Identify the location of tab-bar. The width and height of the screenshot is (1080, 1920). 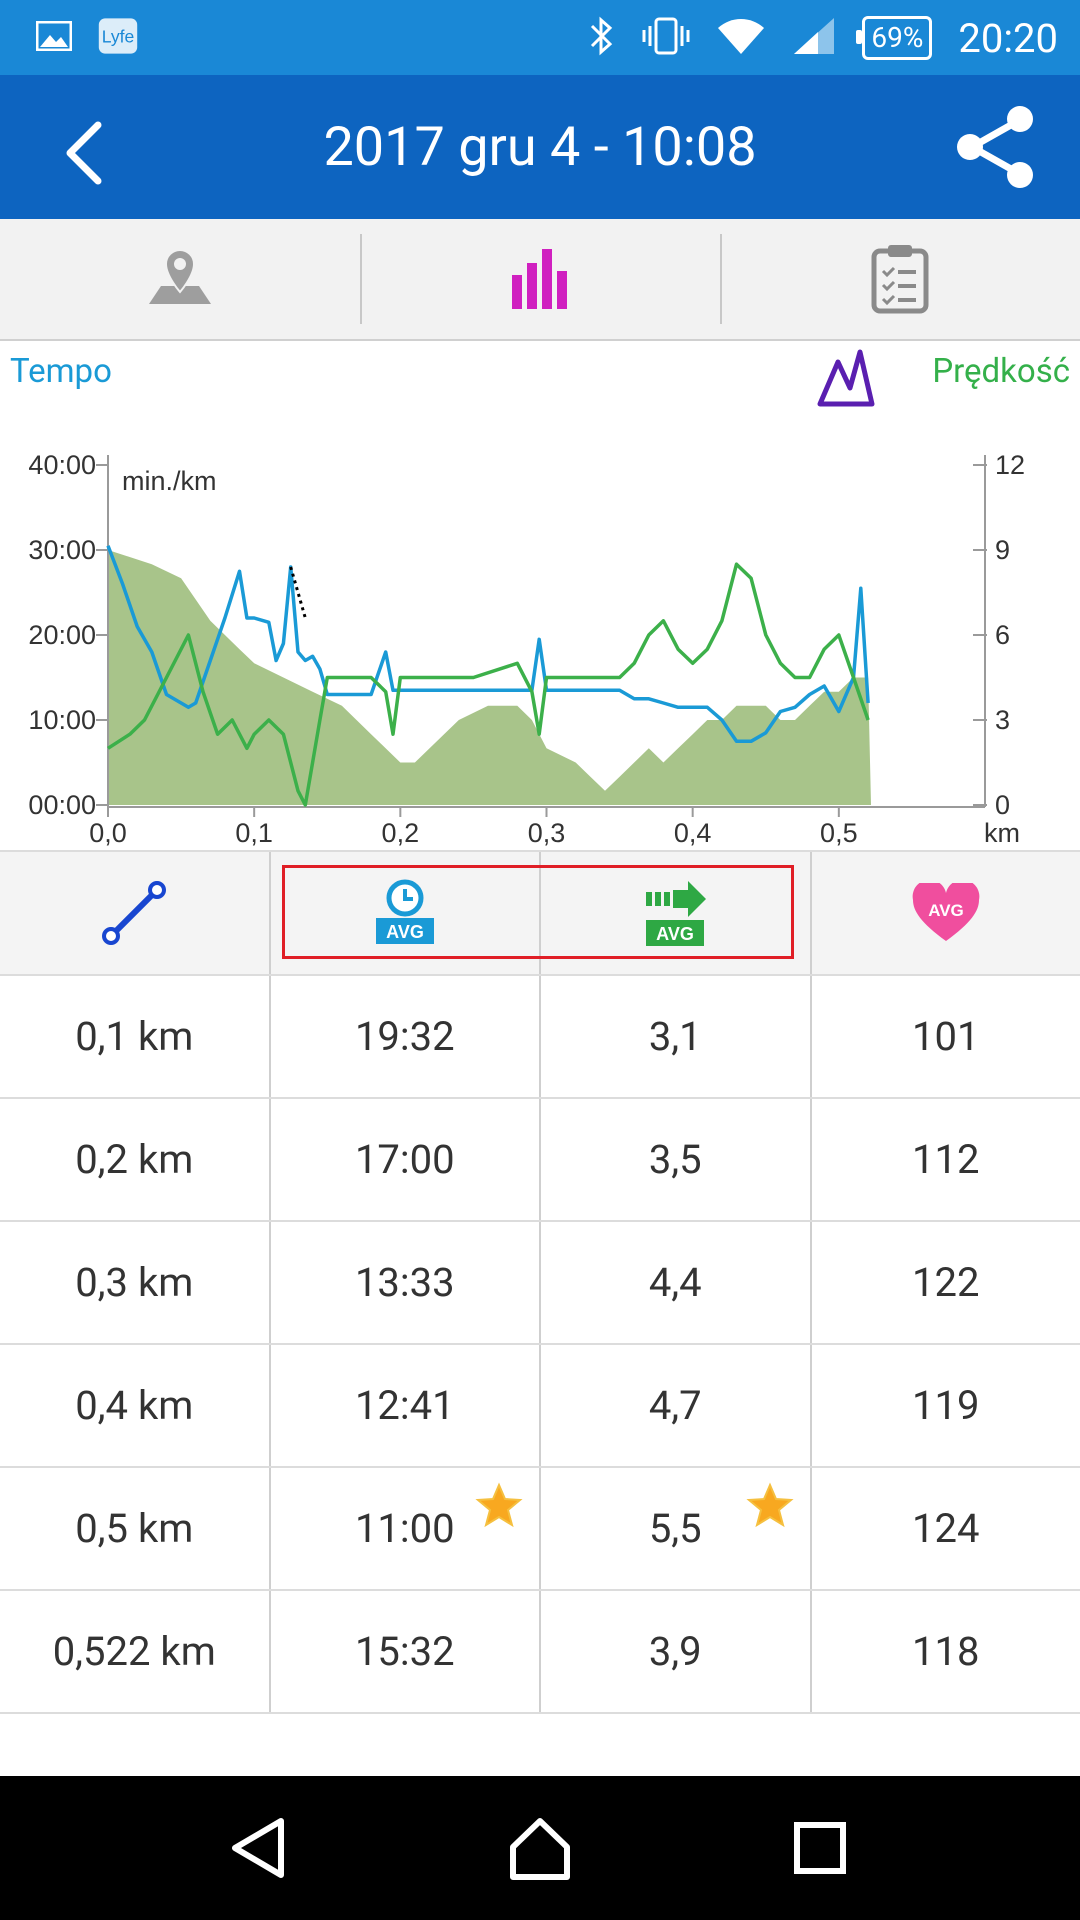
(540, 280).